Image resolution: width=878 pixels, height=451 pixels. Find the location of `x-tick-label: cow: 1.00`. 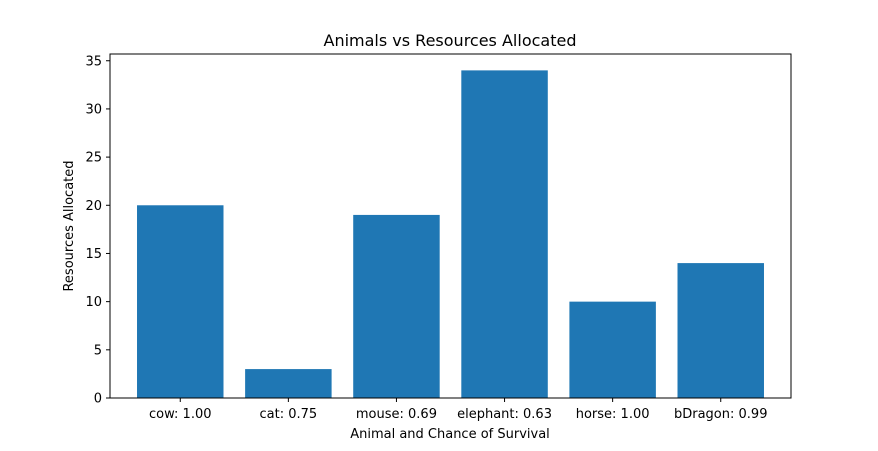

x-tick-label: cow: 1.00 is located at coordinates (180, 414).